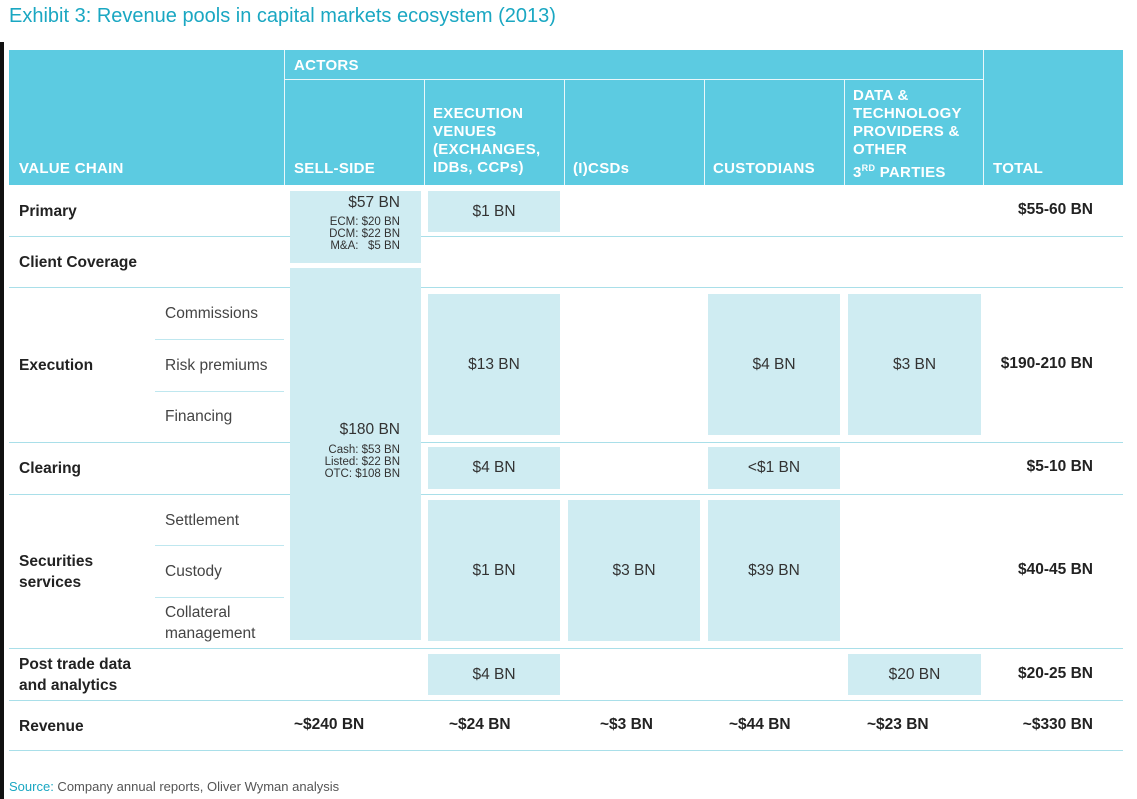  Describe the element at coordinates (1055, 673) in the screenshot. I see `total-post-trade: $20-25 BN` at that location.